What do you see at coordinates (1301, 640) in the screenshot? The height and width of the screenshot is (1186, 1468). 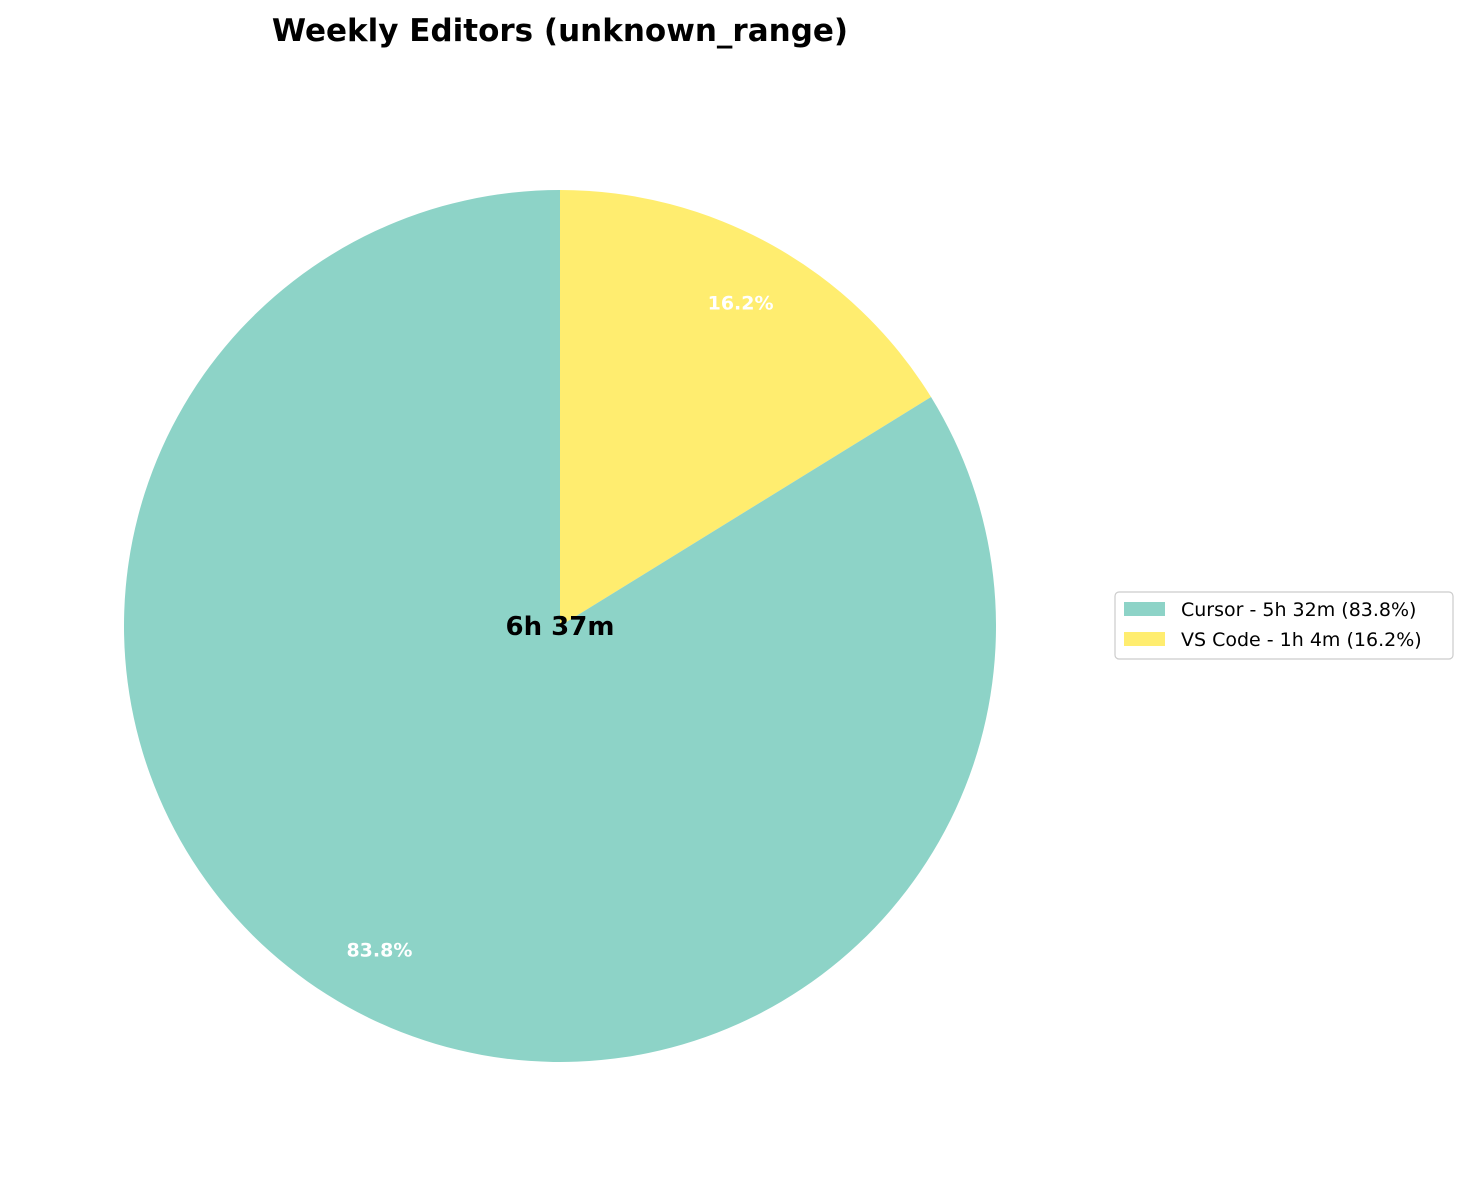 I see `legend-entry-label: VS Code - 1h 4m (16.2%)` at bounding box center [1301, 640].